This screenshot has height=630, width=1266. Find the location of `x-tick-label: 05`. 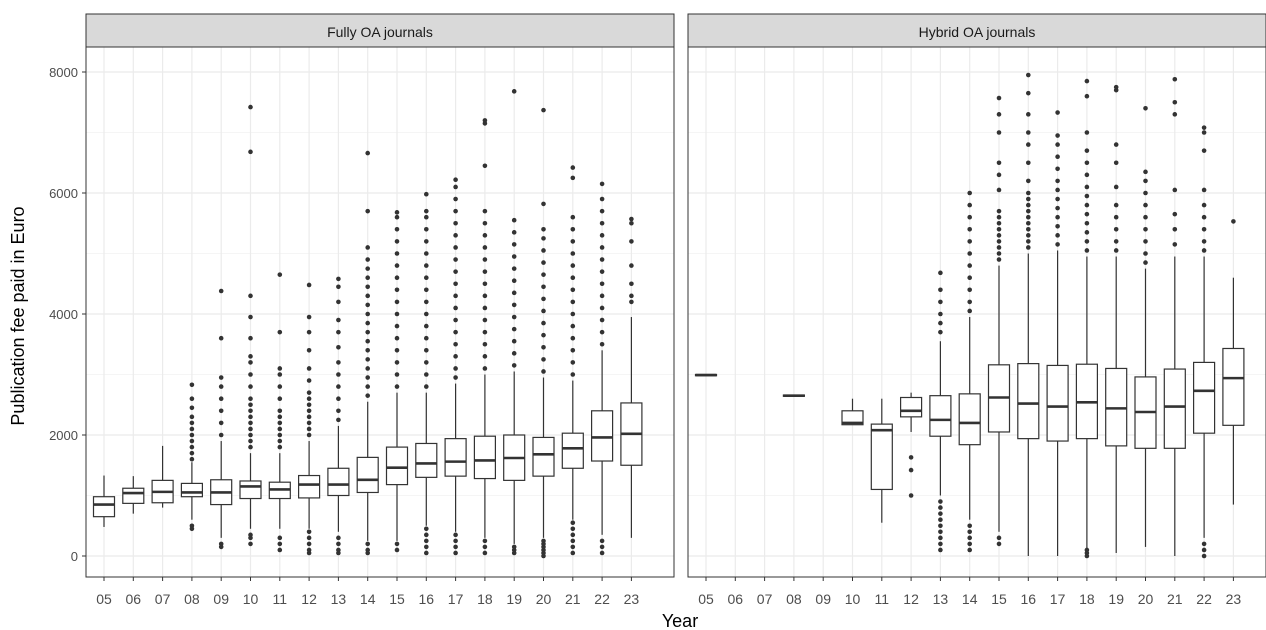

x-tick-label: 05 is located at coordinates (706, 599).